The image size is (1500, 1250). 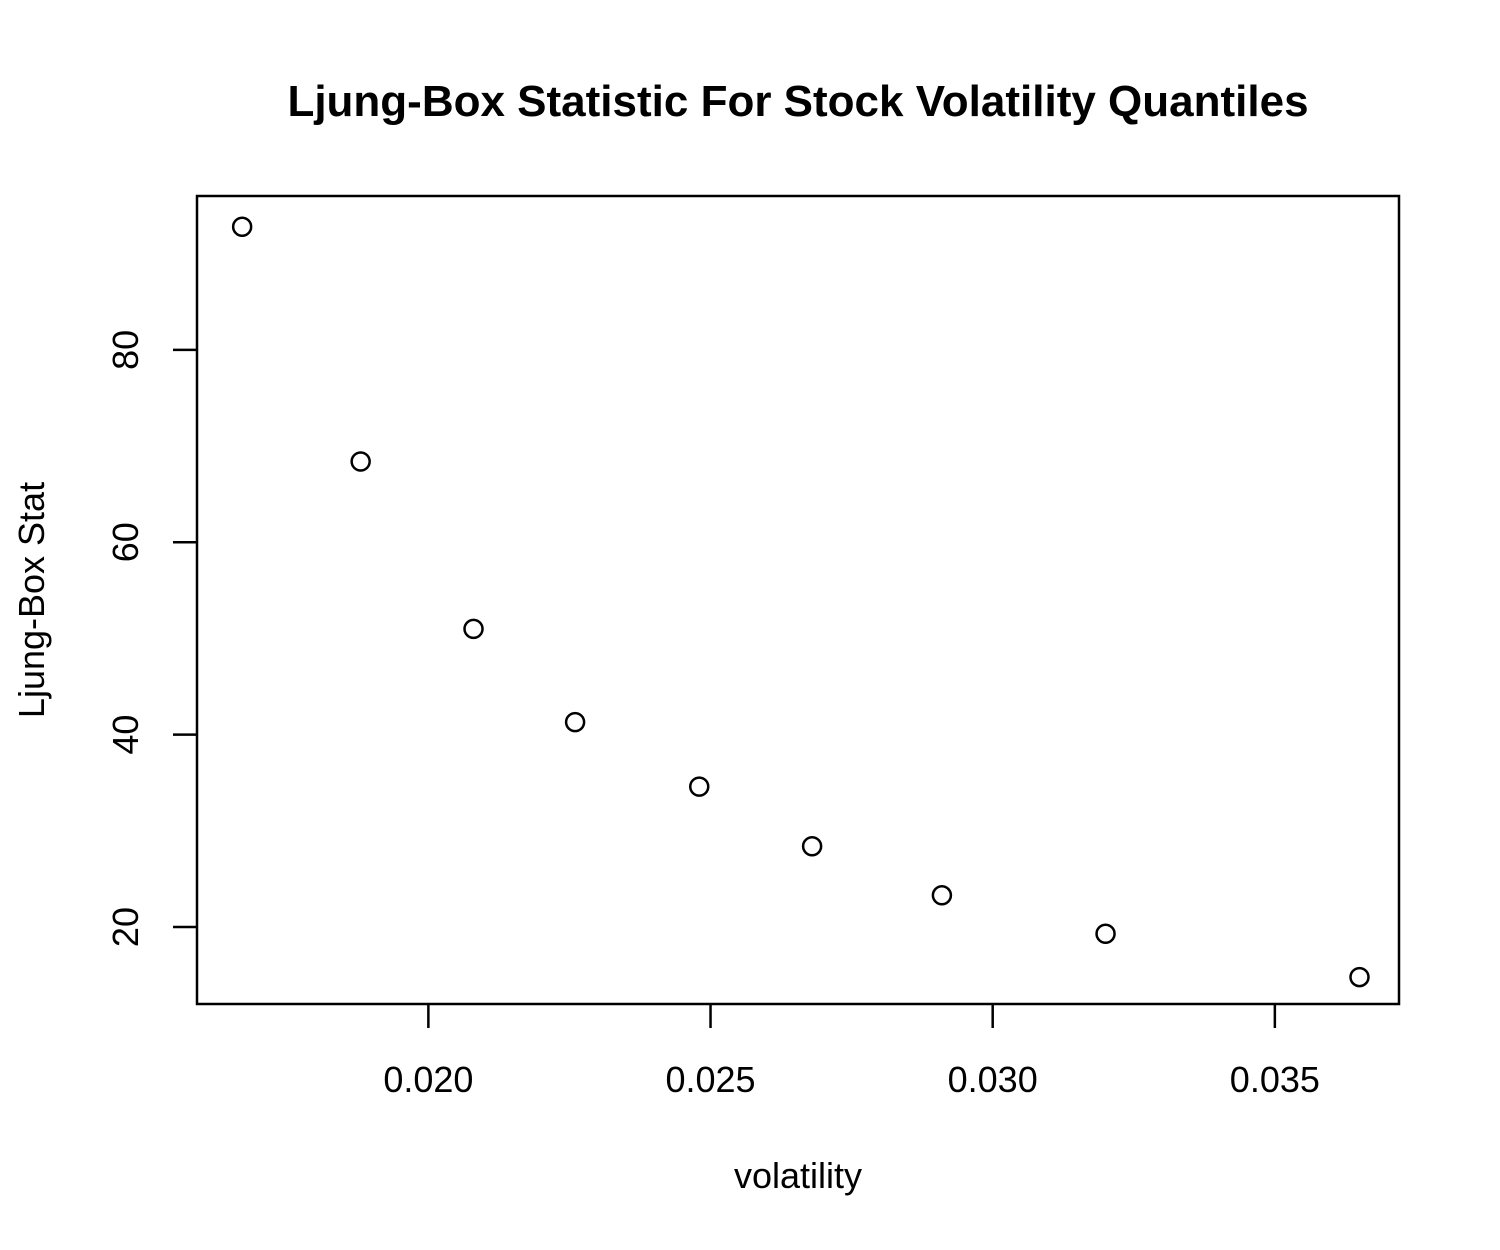 I want to click on x-axis: 0.020 0.025 0.030 0.035, so click(x=851, y=1052).